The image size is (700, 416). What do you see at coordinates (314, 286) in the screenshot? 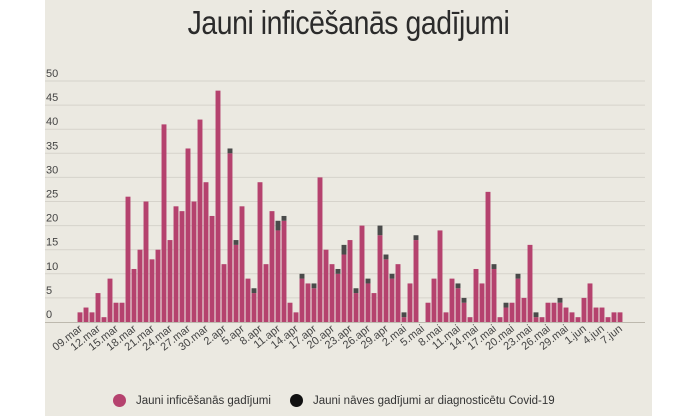
I see `bar-deaths-17.apr` at bounding box center [314, 286].